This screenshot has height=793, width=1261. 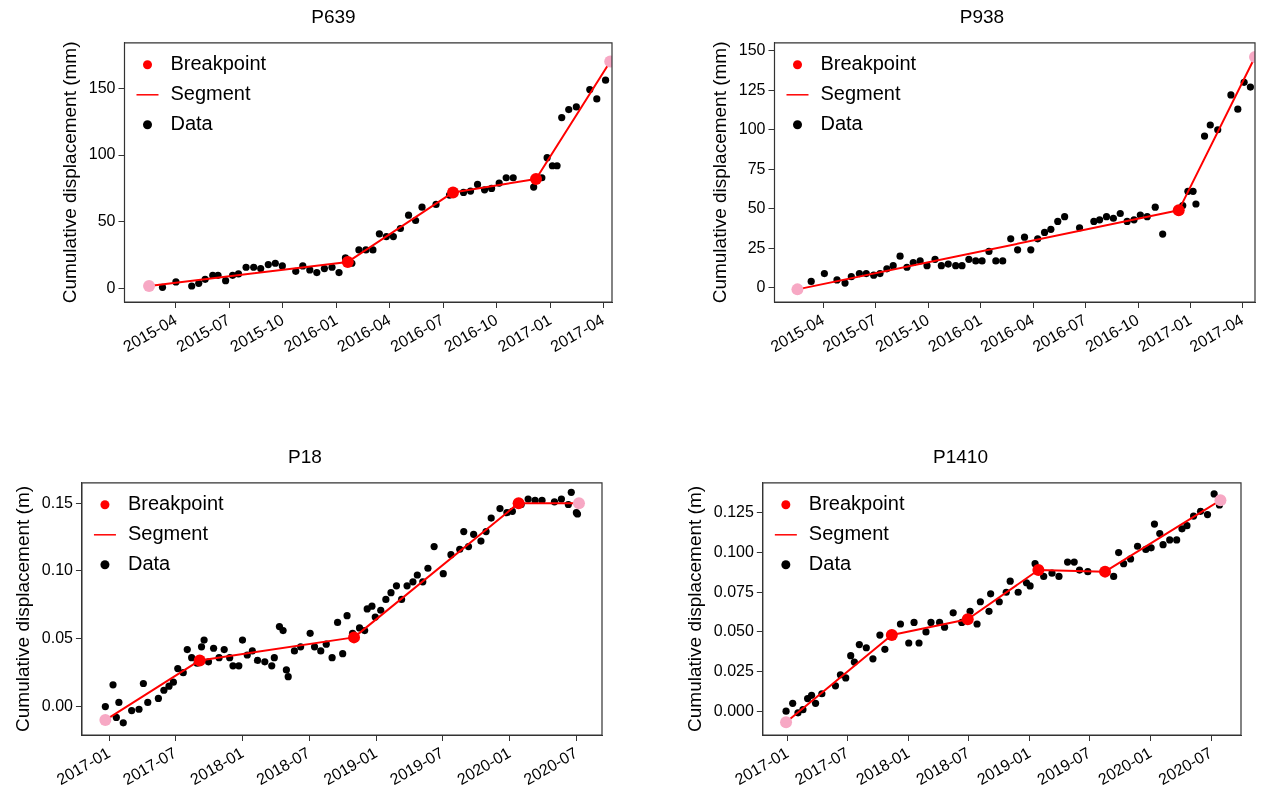 I want to click on y-tick-label: 0.025, so click(x=733, y=670).